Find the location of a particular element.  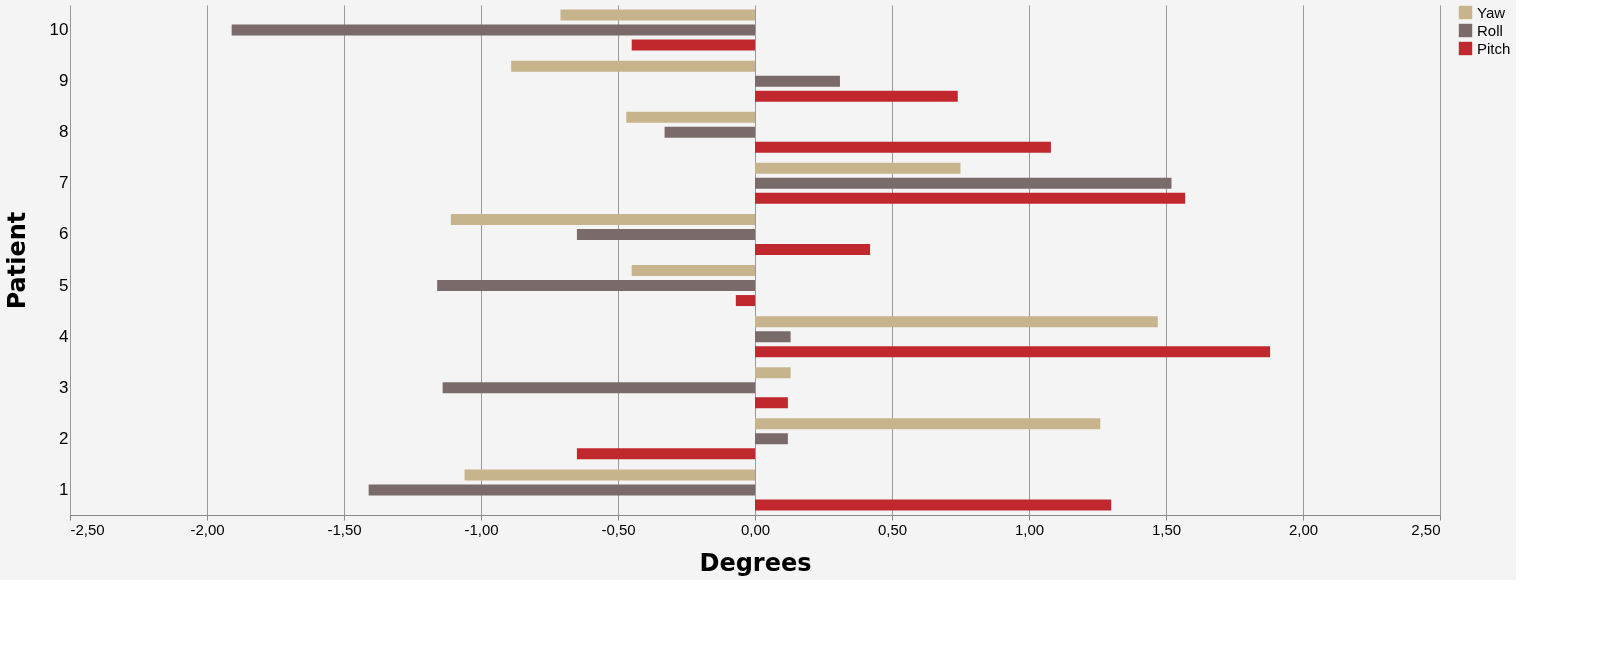

legend-label: Pitch is located at coordinates (1494, 48).